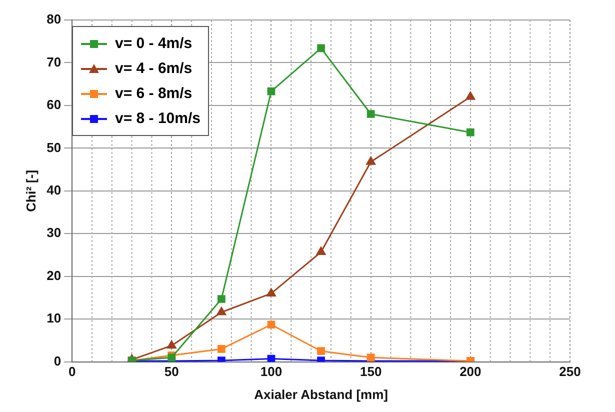 This screenshot has width=615, height=412. I want to click on x-tick-label: 250, so click(570, 372).